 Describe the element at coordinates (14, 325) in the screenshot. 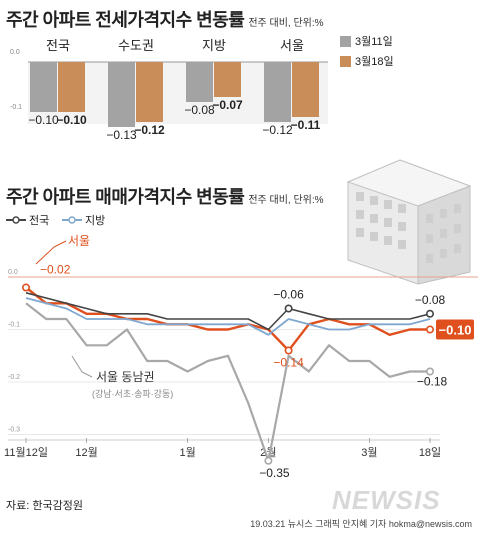

I see `bottom-y-tick-label: -0.1` at that location.